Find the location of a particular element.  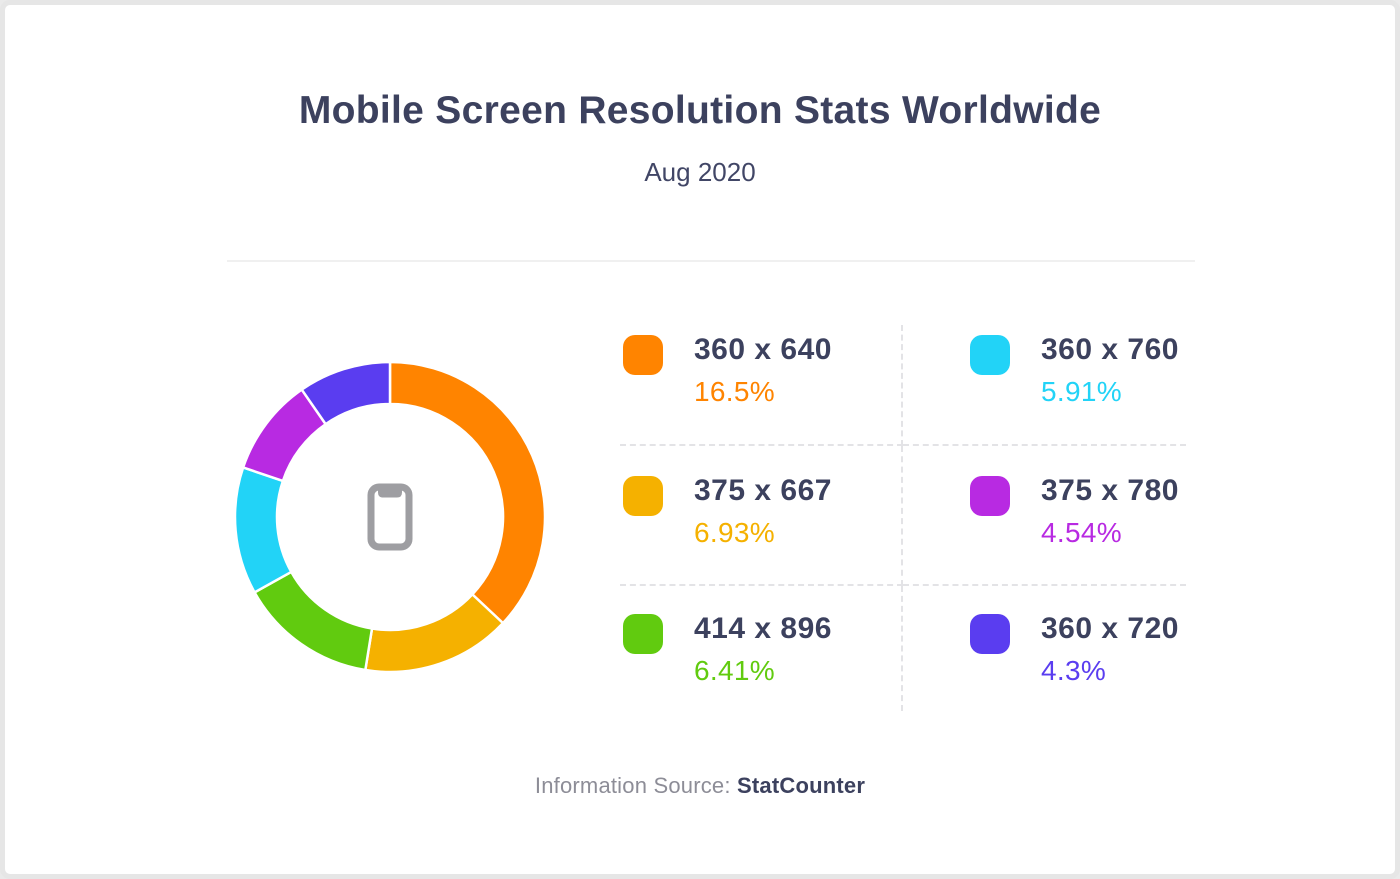

legend-item-375x780: 375 x 780 4.54% is located at coordinates (1044, 516).